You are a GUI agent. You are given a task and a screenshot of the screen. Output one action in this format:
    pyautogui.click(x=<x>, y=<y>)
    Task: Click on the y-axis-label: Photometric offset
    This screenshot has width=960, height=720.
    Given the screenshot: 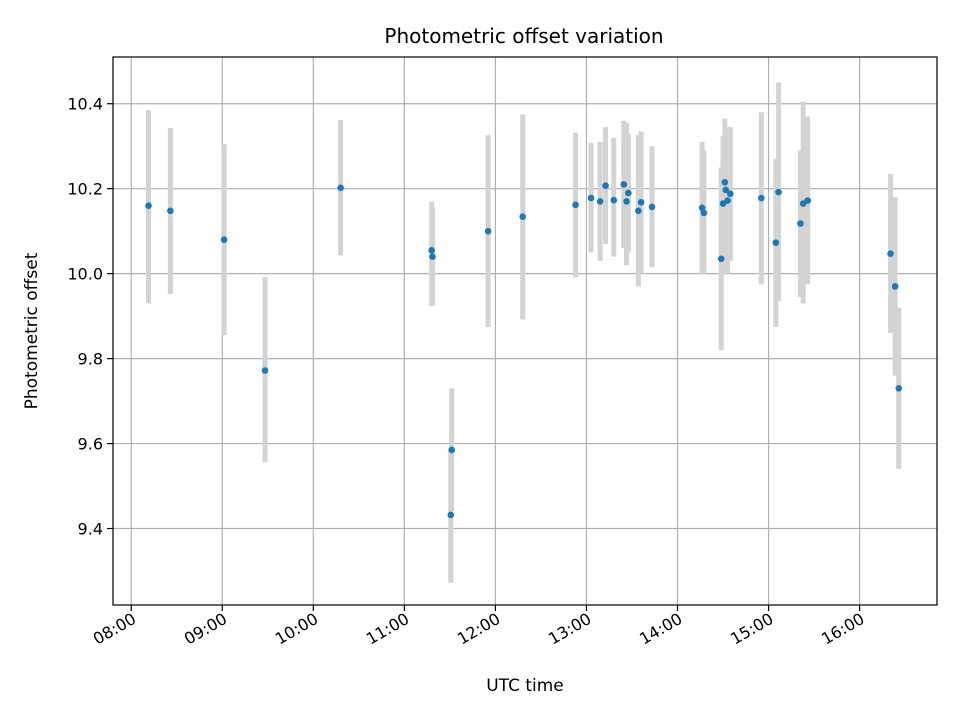 What is the action you would take?
    pyautogui.click(x=32, y=330)
    